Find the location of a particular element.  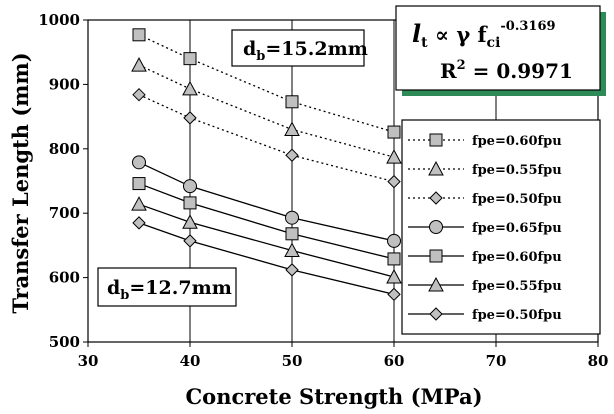

eq-l-sub: t is located at coordinates (424, 43).